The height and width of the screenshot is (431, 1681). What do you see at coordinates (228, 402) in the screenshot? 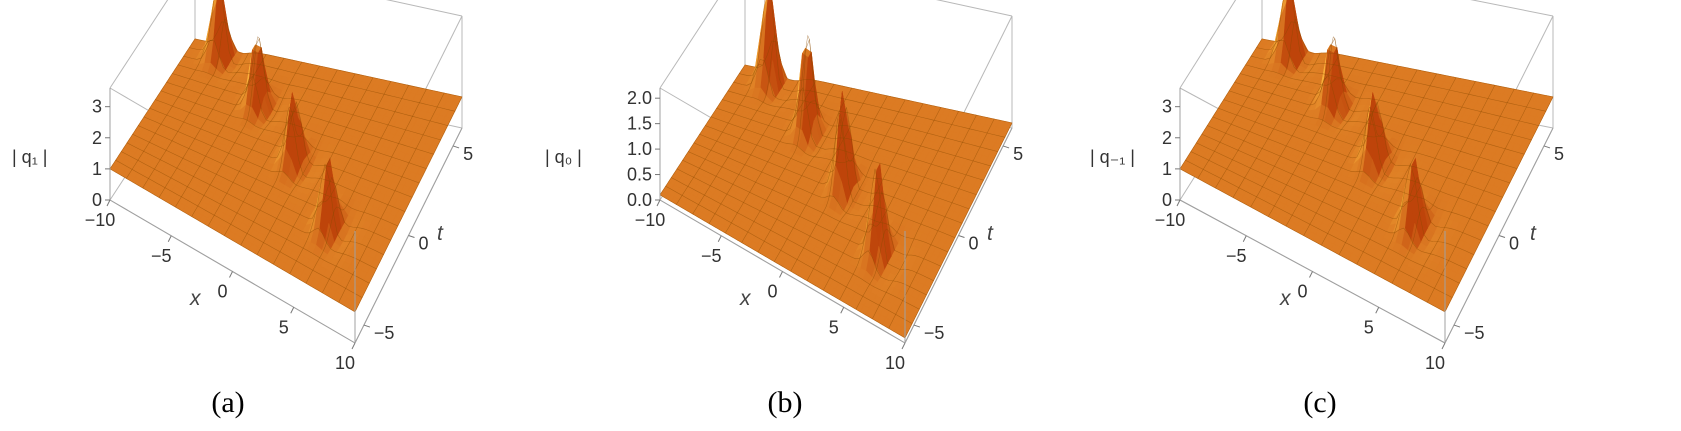
I see `caption-a: (a)` at bounding box center [228, 402].